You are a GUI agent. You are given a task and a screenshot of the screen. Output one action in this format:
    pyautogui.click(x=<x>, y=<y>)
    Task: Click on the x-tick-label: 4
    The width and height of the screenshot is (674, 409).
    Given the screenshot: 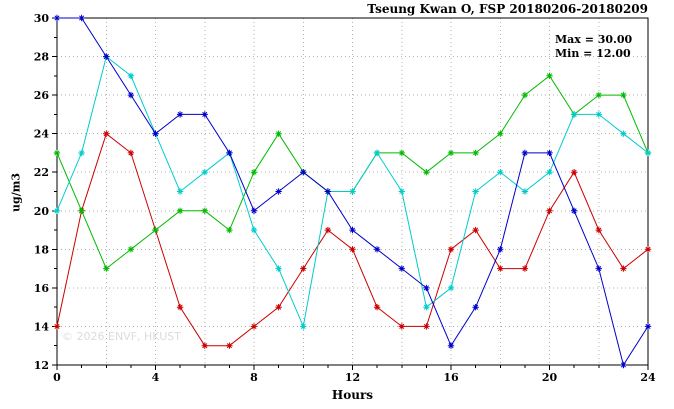 What is the action you would take?
    pyautogui.click(x=156, y=377)
    